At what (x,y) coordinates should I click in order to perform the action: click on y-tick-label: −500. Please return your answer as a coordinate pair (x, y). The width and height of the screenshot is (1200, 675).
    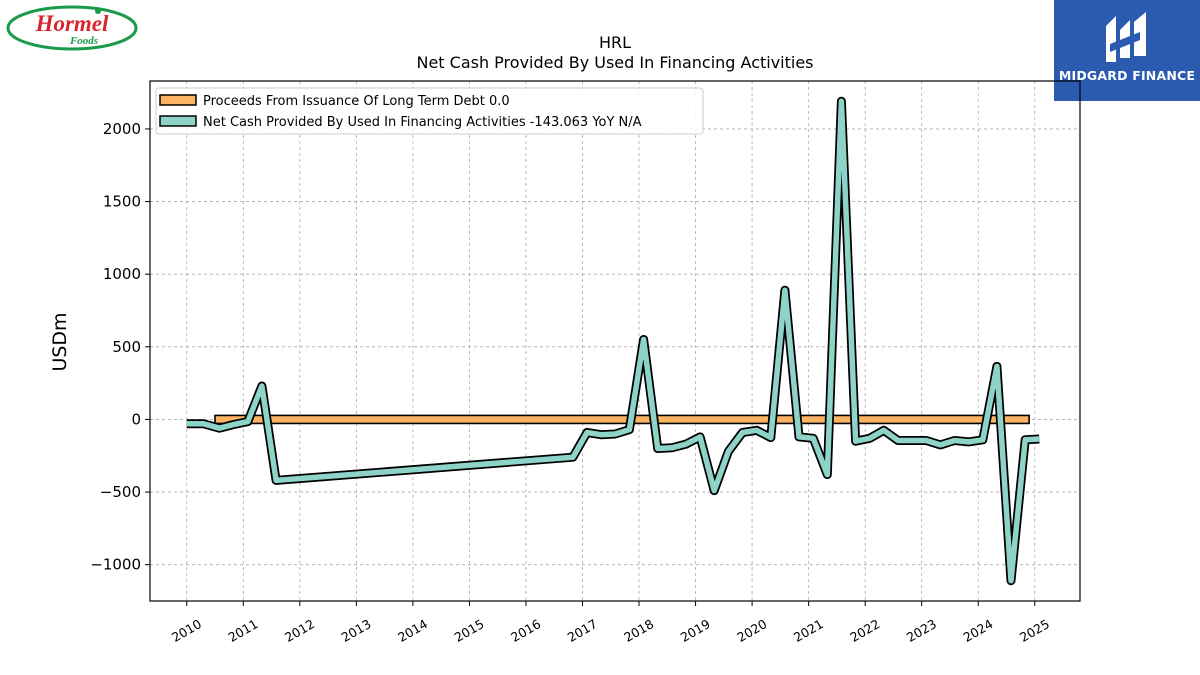
    Looking at the image, I should click on (120, 492).